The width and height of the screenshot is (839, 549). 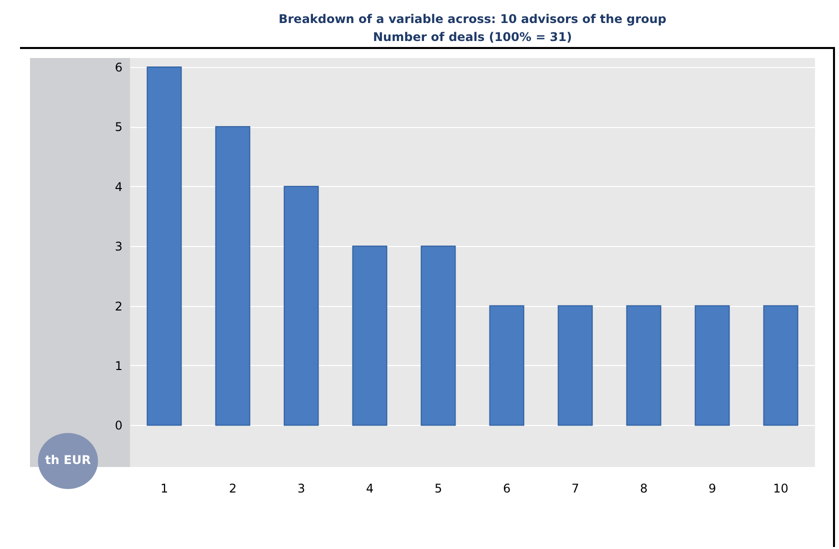 I want to click on x-tick-label: 2, so click(x=232, y=489).